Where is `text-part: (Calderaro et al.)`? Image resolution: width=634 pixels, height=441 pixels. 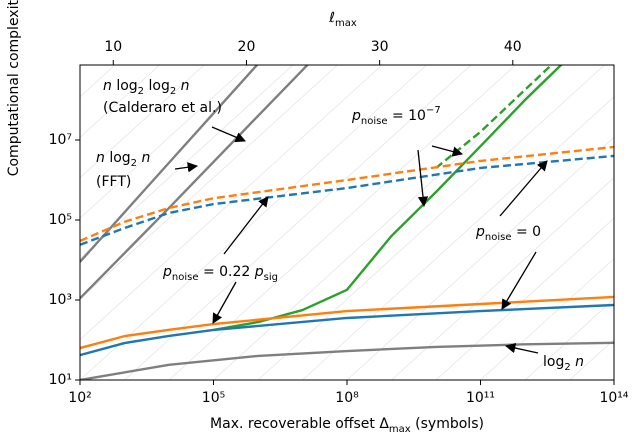 text-part: (Calderaro et al.) is located at coordinates (162, 108).